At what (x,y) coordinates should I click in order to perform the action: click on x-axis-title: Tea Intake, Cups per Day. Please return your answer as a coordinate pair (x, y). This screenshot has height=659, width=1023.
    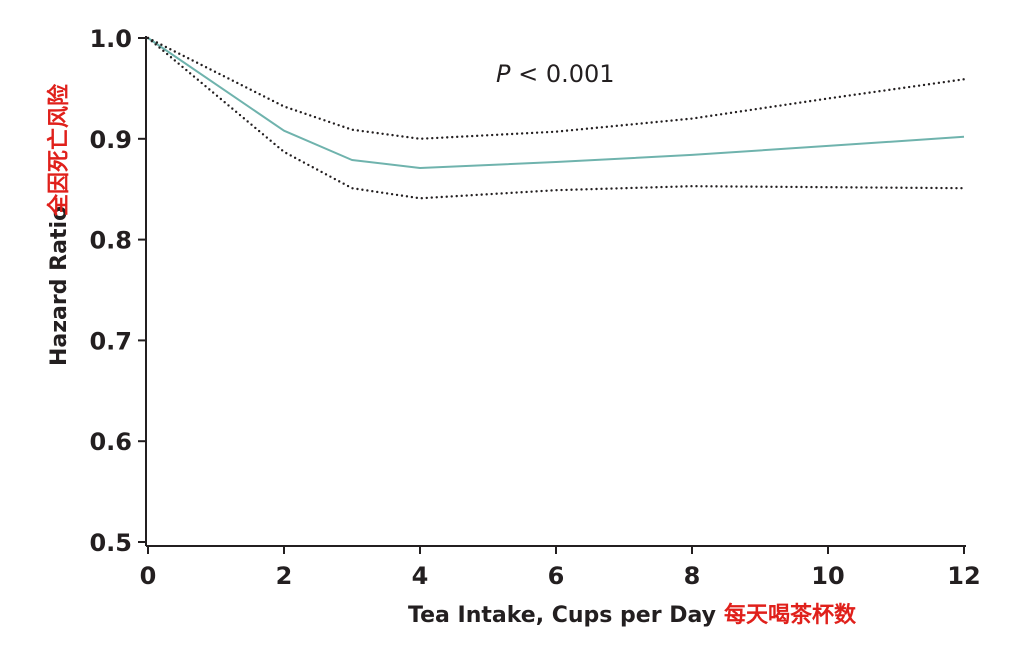
    Looking at the image, I should click on (562, 615).